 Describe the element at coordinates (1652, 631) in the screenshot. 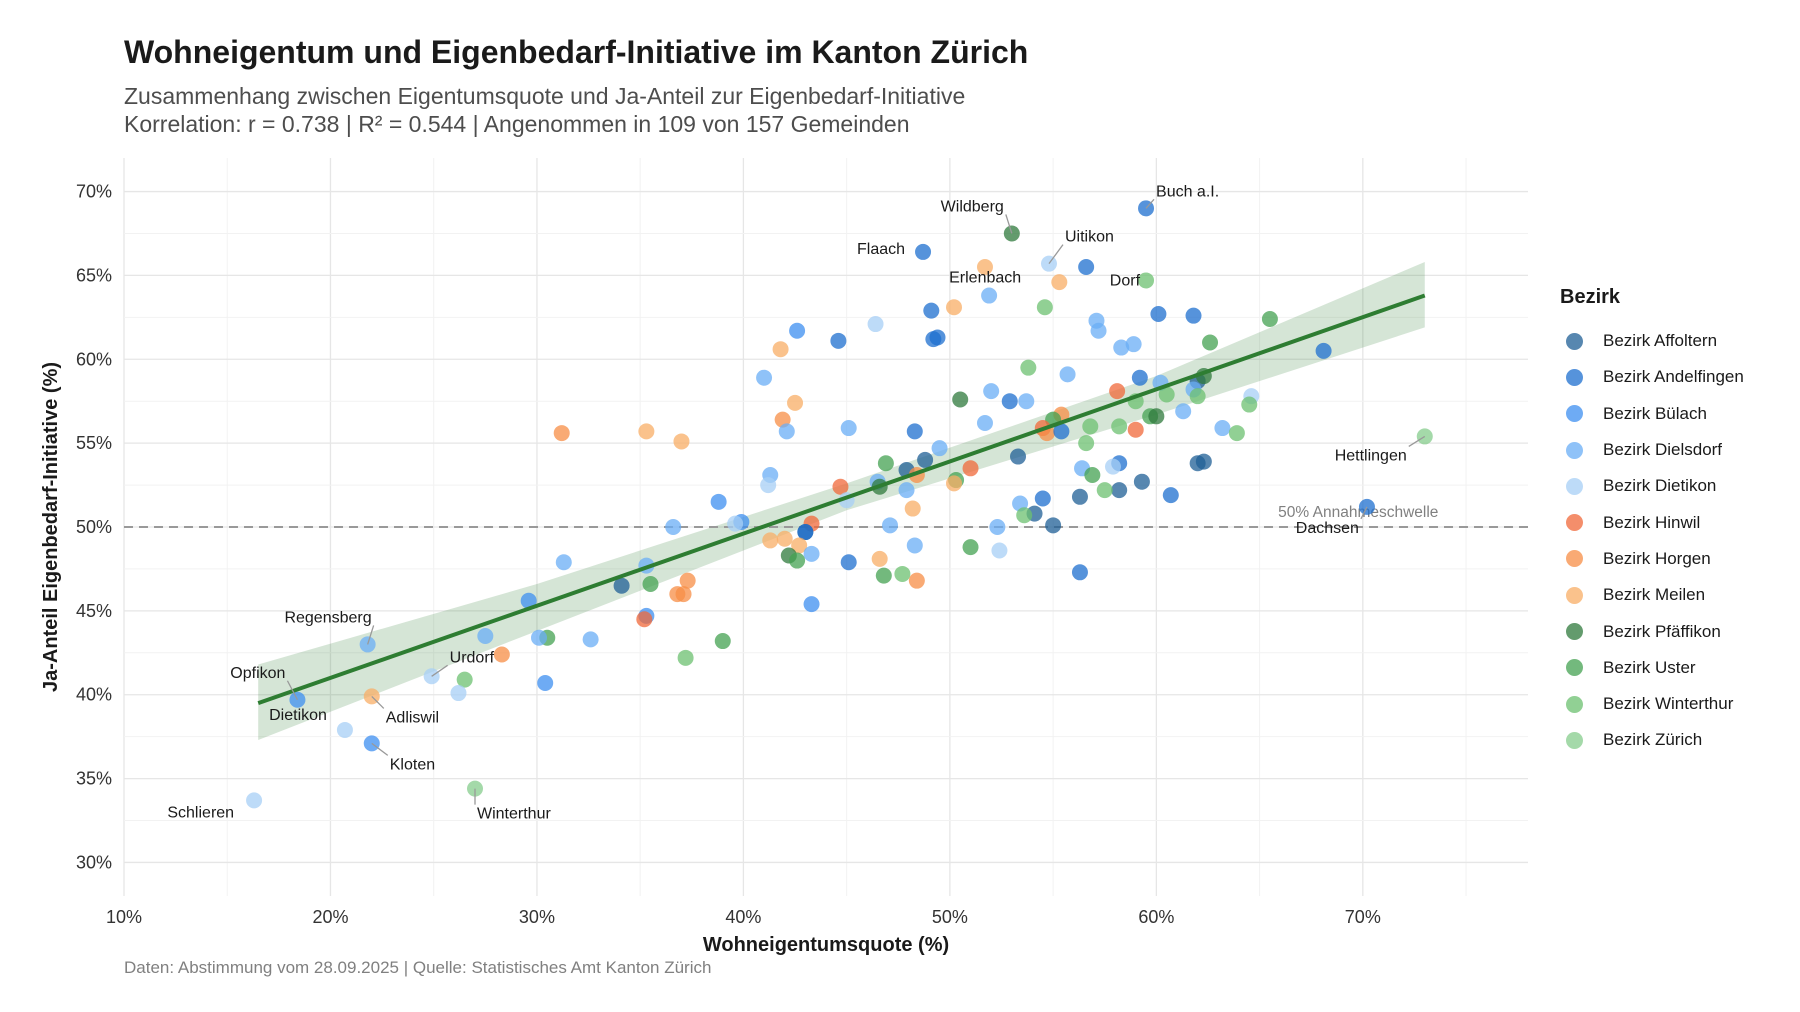

I see `legend-item: Bezirk Pfäffikon` at that location.